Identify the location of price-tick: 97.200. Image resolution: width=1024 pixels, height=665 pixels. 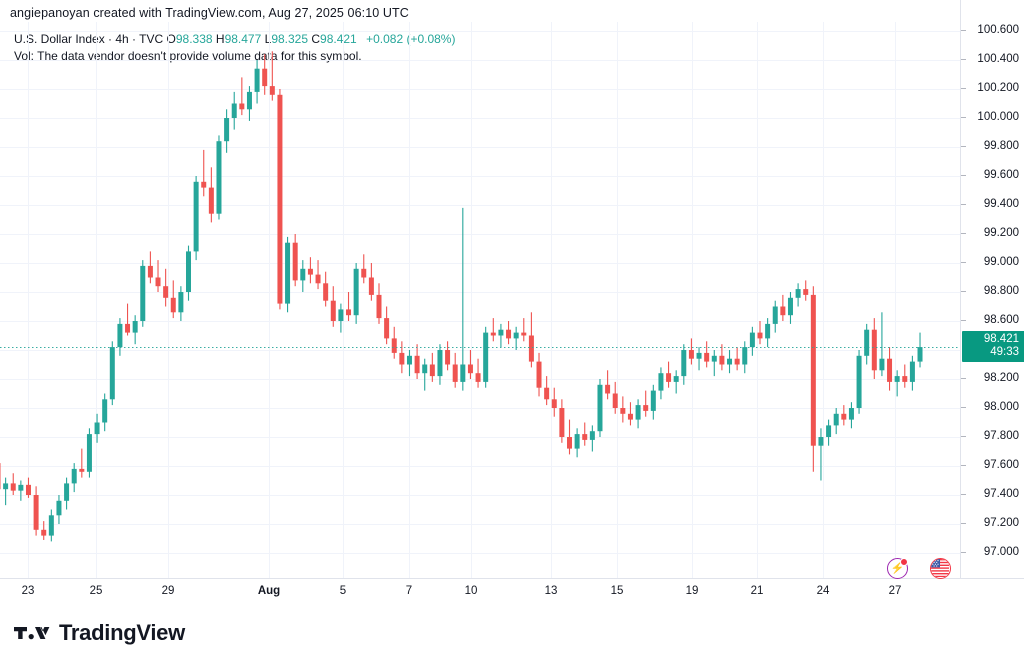
(992, 524).